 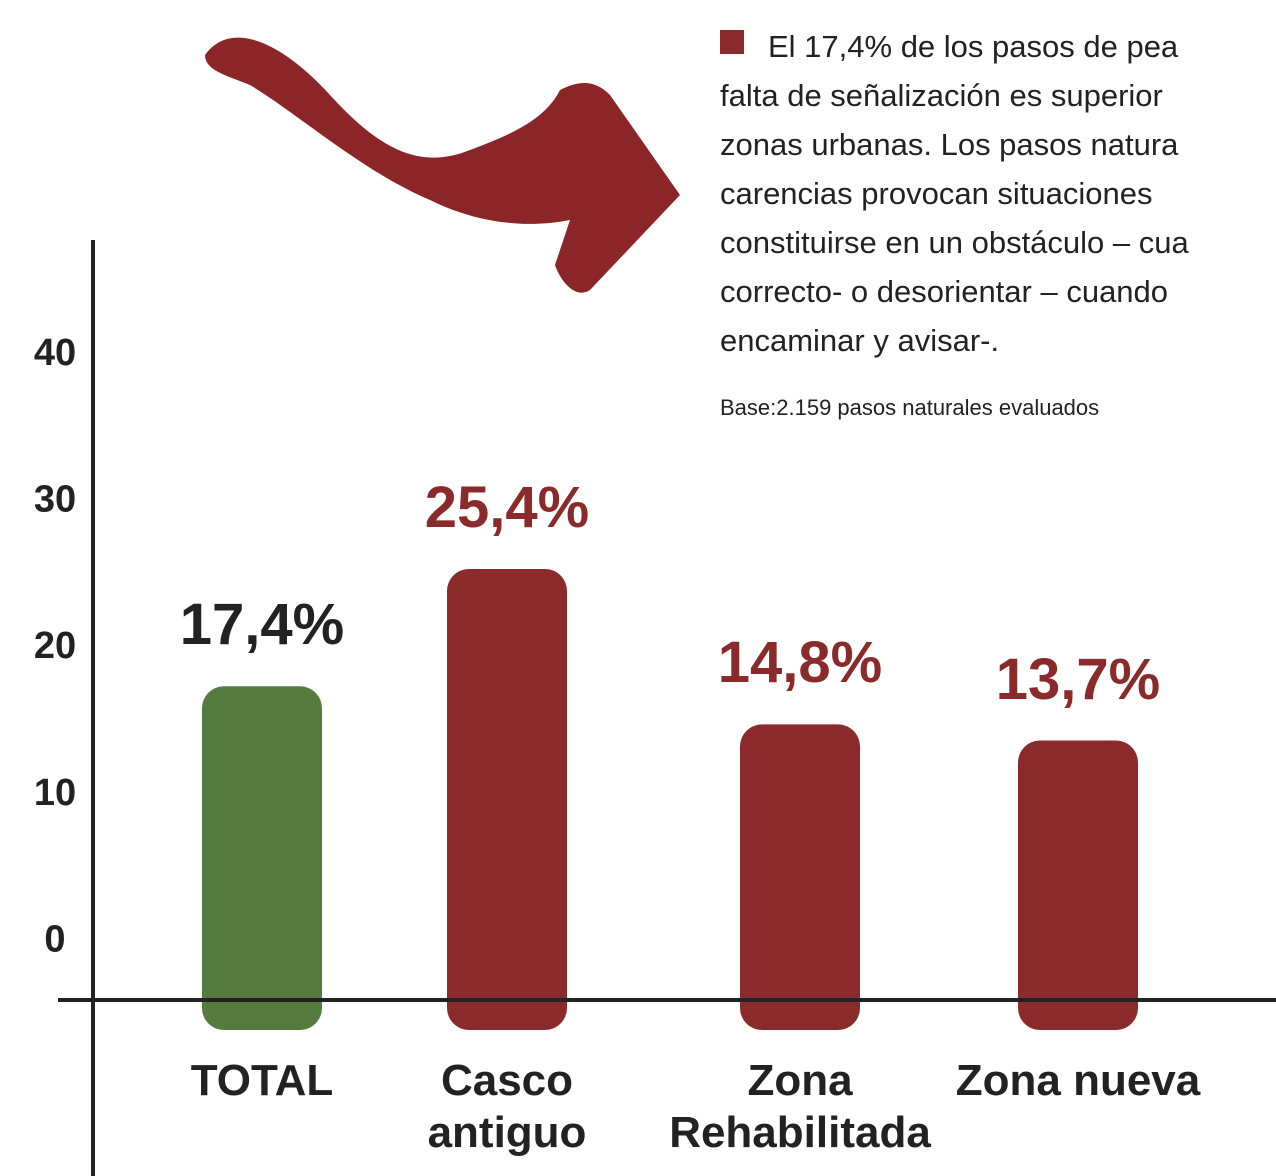 I want to click on y-tick-label: 20, so click(x=55, y=646).